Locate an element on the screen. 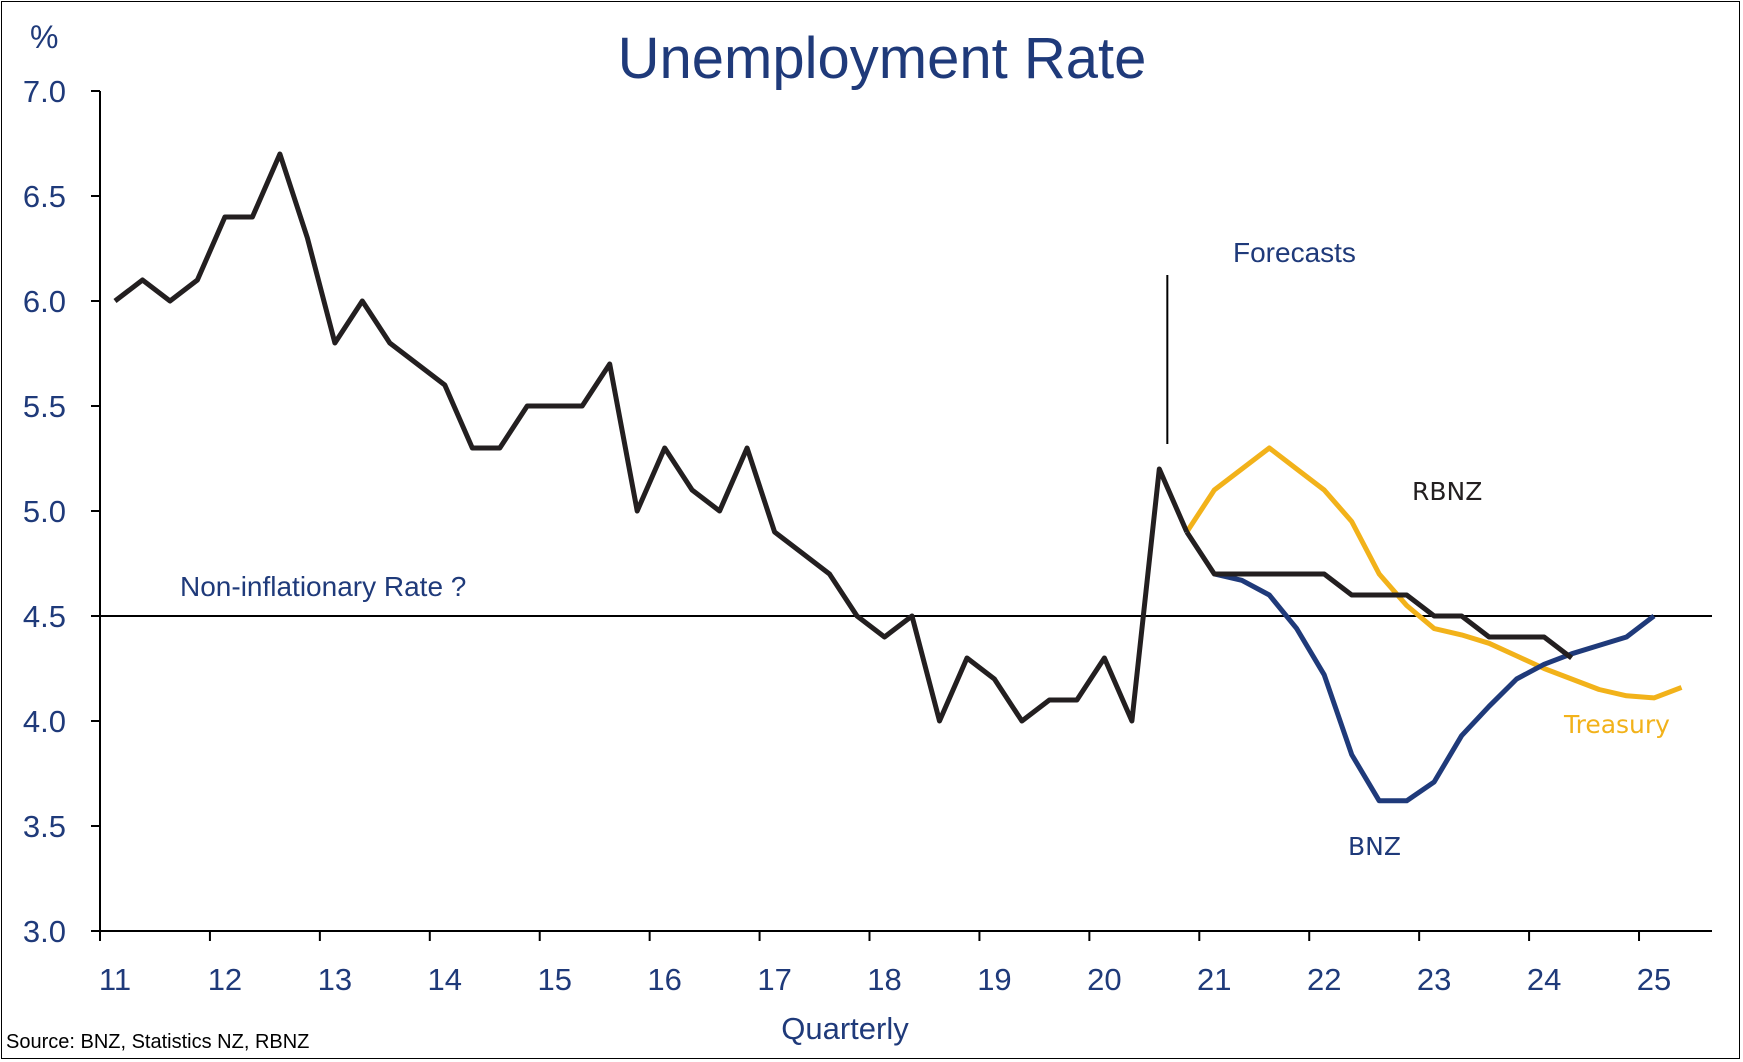 The height and width of the screenshot is (1062, 1743). x-tick-label: 21 is located at coordinates (1214, 979).